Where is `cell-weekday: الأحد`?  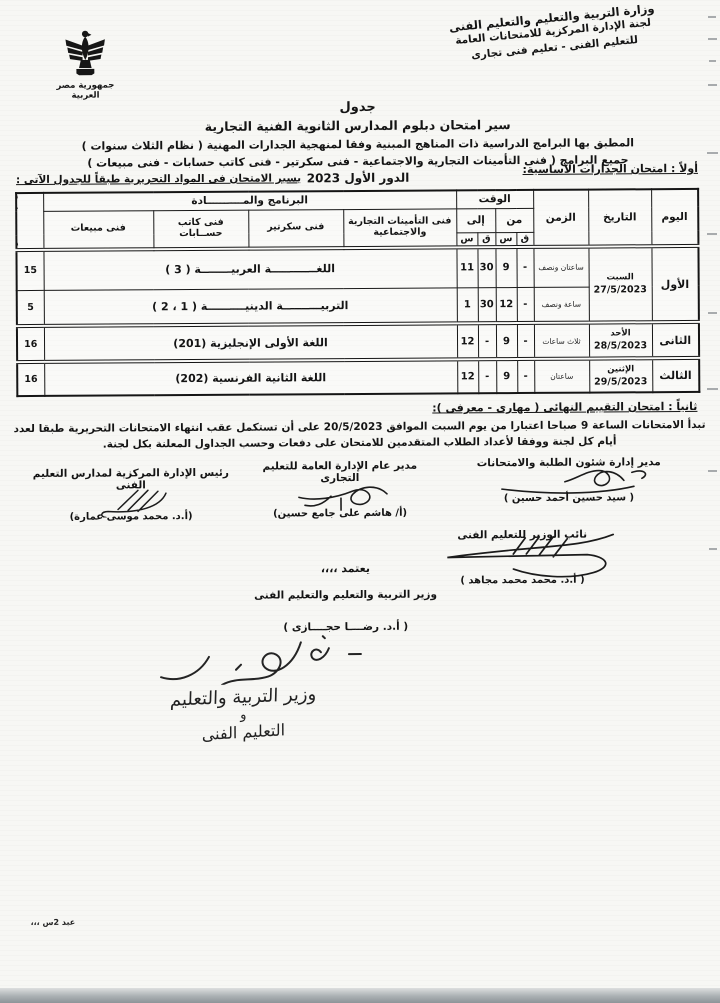 cell-weekday: الأحد is located at coordinates (620, 333).